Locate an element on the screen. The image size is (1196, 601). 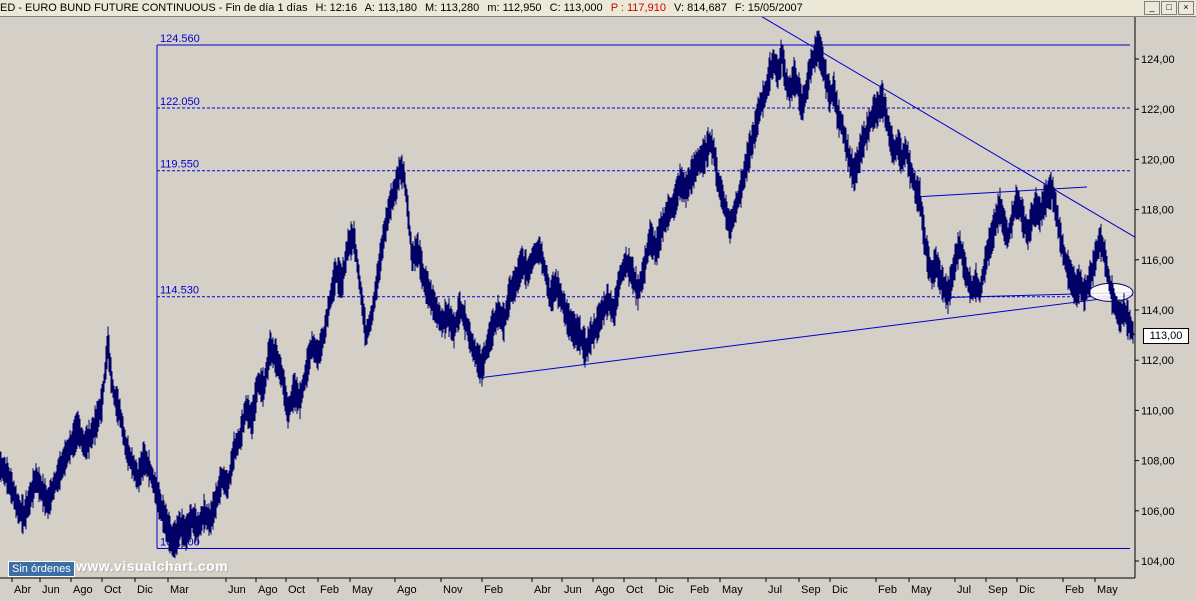
y-tick-label: 110,00 is located at coordinates (1157, 411).